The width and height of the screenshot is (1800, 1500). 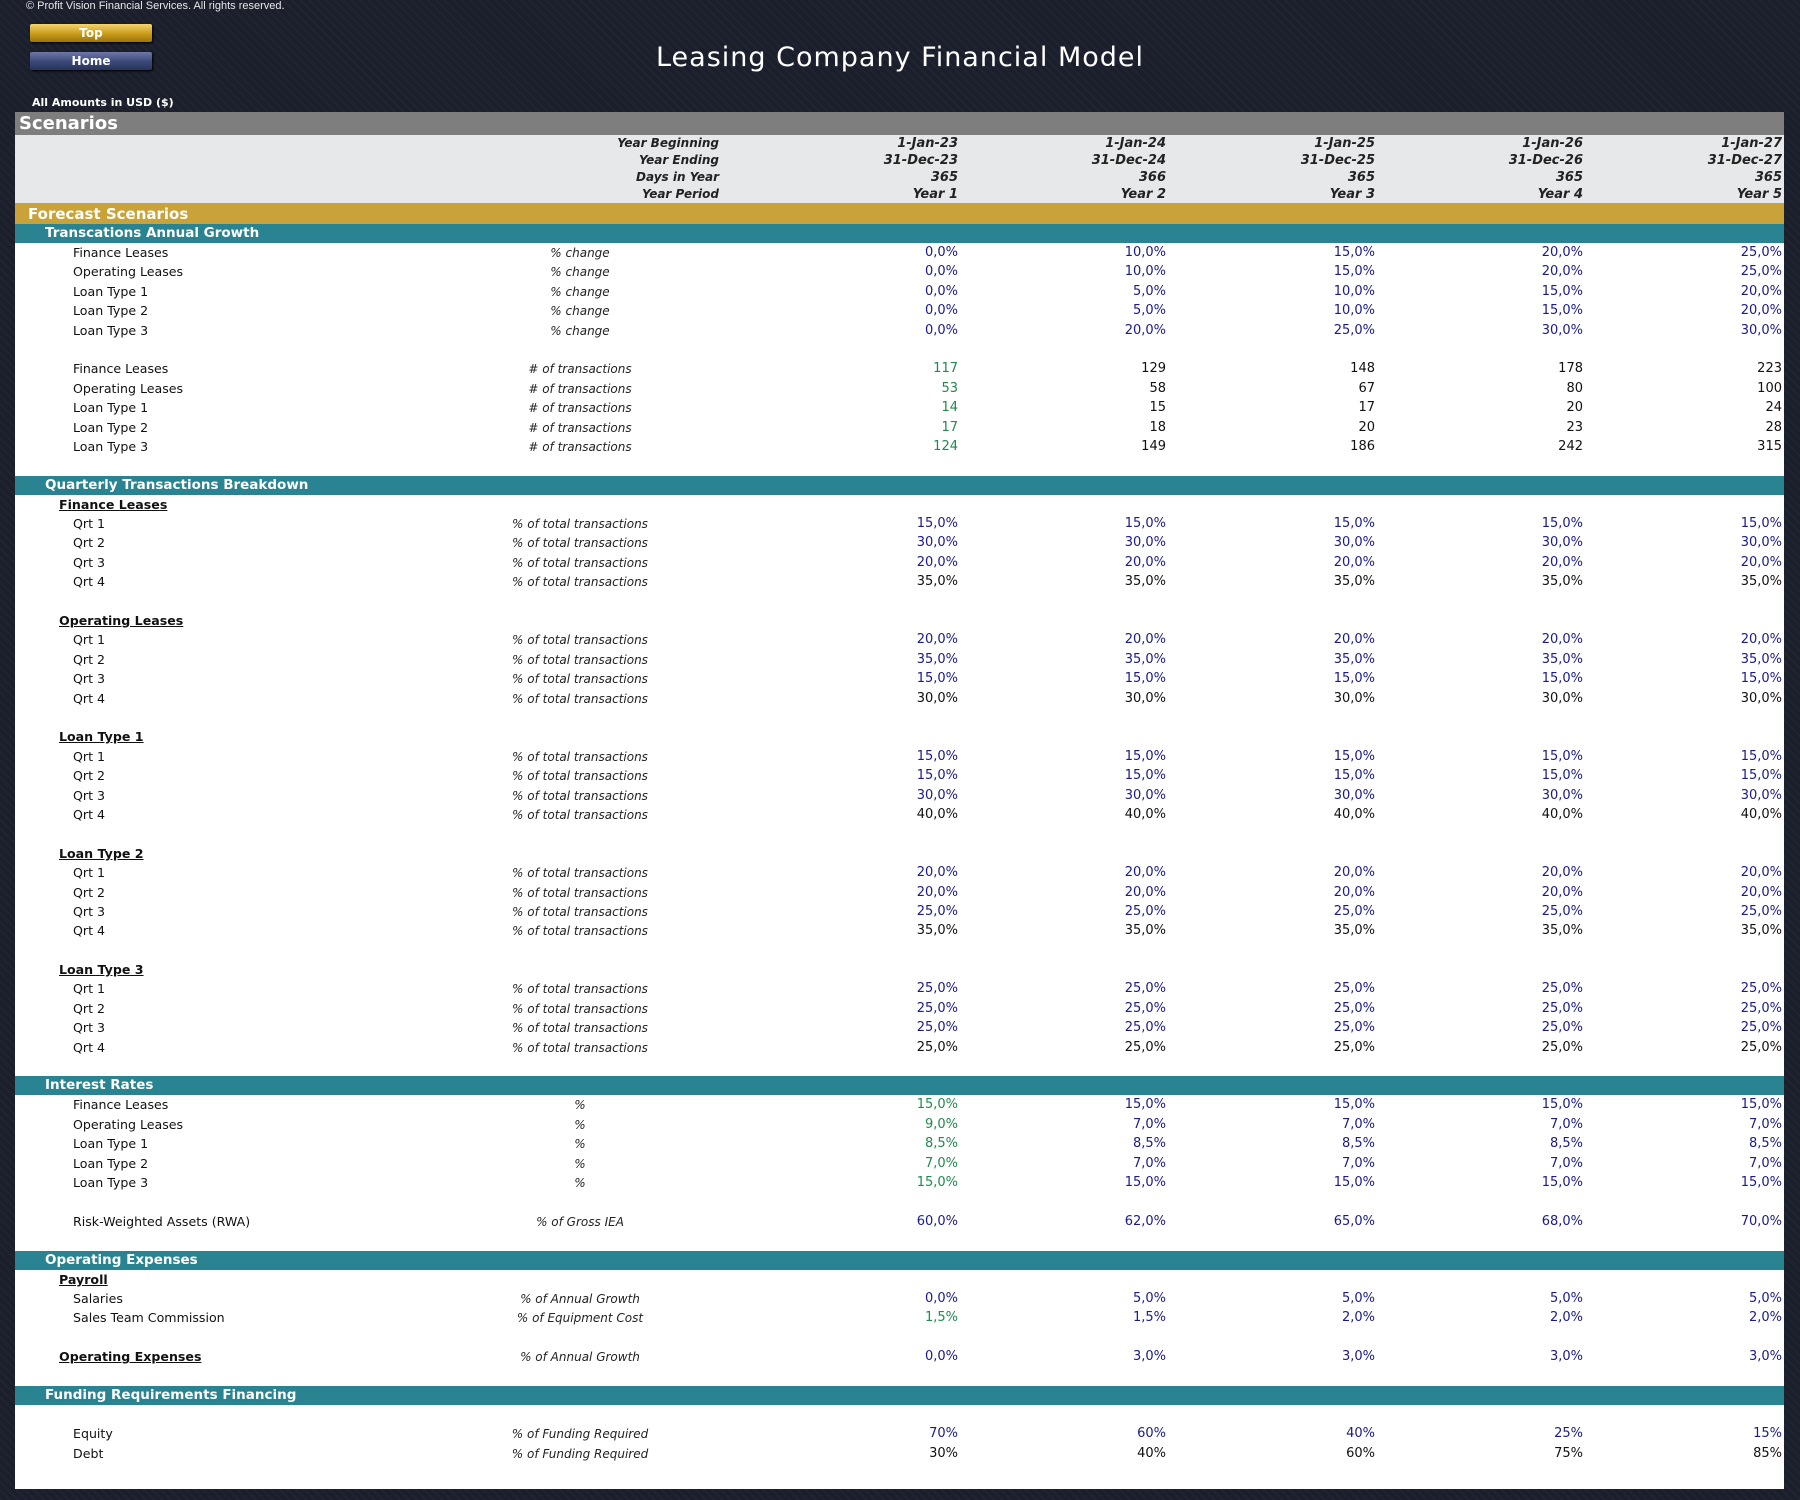 What do you see at coordinates (943, 1434) in the screenshot?
I see `value-cell: 70%` at bounding box center [943, 1434].